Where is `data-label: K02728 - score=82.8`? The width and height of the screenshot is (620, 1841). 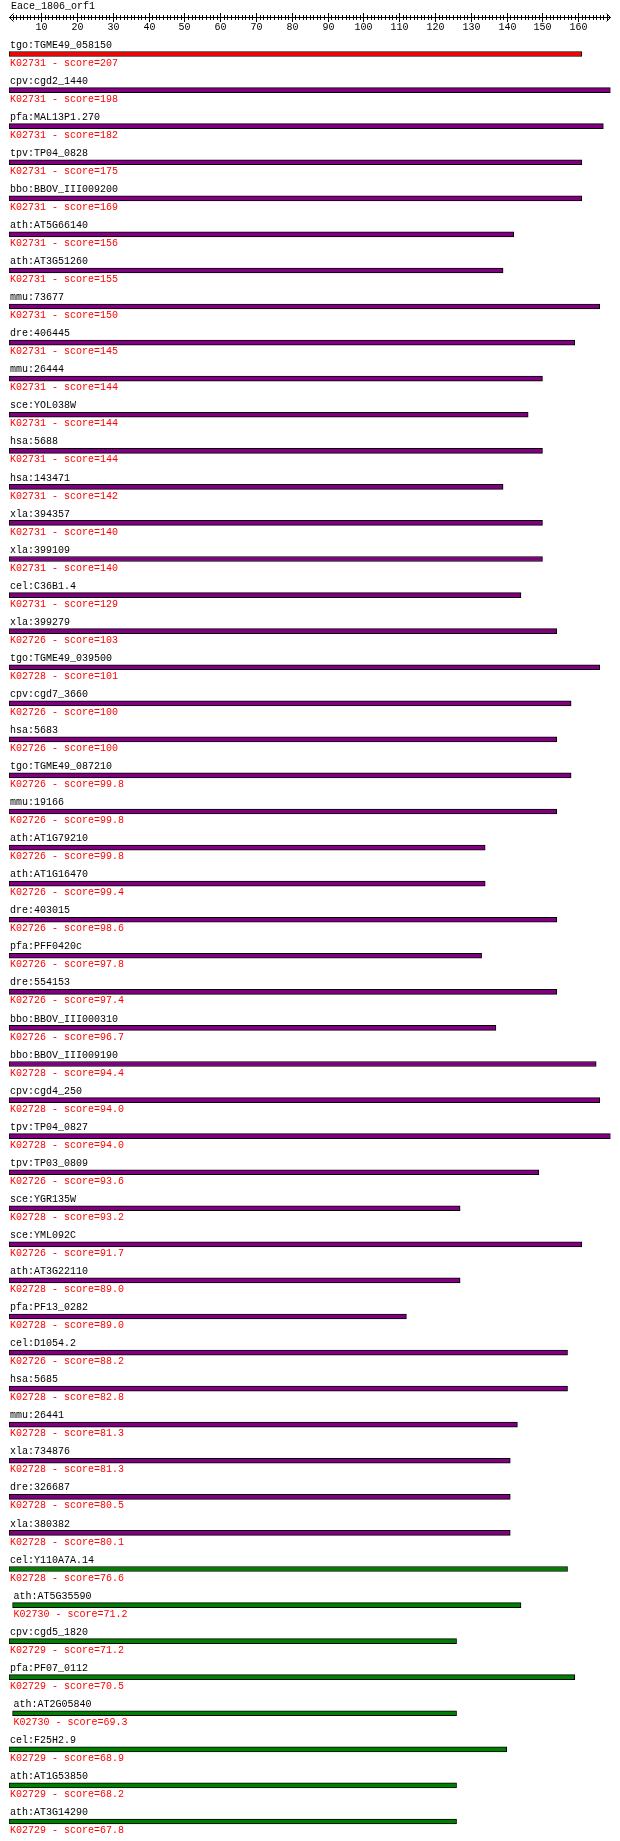
data-label: K02728 - score=82.8 is located at coordinates (67, 1398).